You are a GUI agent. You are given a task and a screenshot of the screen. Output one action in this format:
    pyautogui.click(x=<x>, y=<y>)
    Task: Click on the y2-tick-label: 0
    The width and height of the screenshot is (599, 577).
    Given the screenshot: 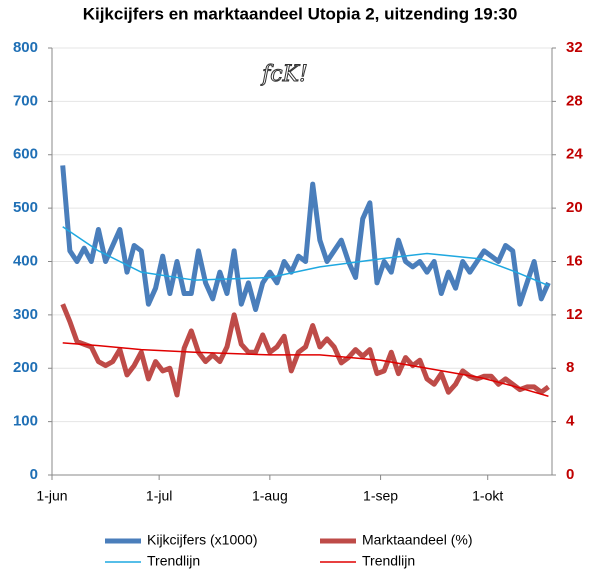 What is the action you would take?
    pyautogui.click(x=570, y=474)
    